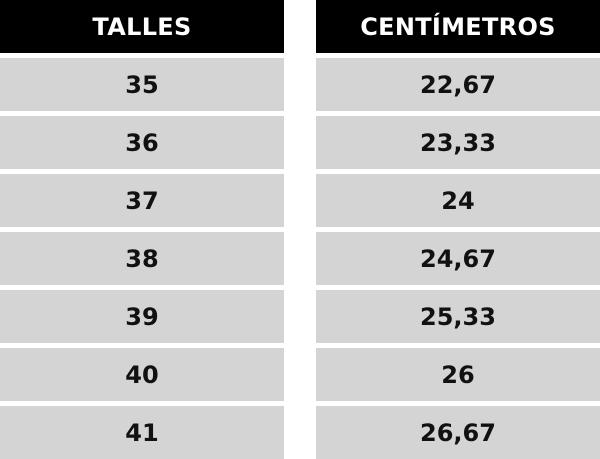 The width and height of the screenshot is (600, 459). I want to click on cm-cell: 25,33, so click(458, 316).